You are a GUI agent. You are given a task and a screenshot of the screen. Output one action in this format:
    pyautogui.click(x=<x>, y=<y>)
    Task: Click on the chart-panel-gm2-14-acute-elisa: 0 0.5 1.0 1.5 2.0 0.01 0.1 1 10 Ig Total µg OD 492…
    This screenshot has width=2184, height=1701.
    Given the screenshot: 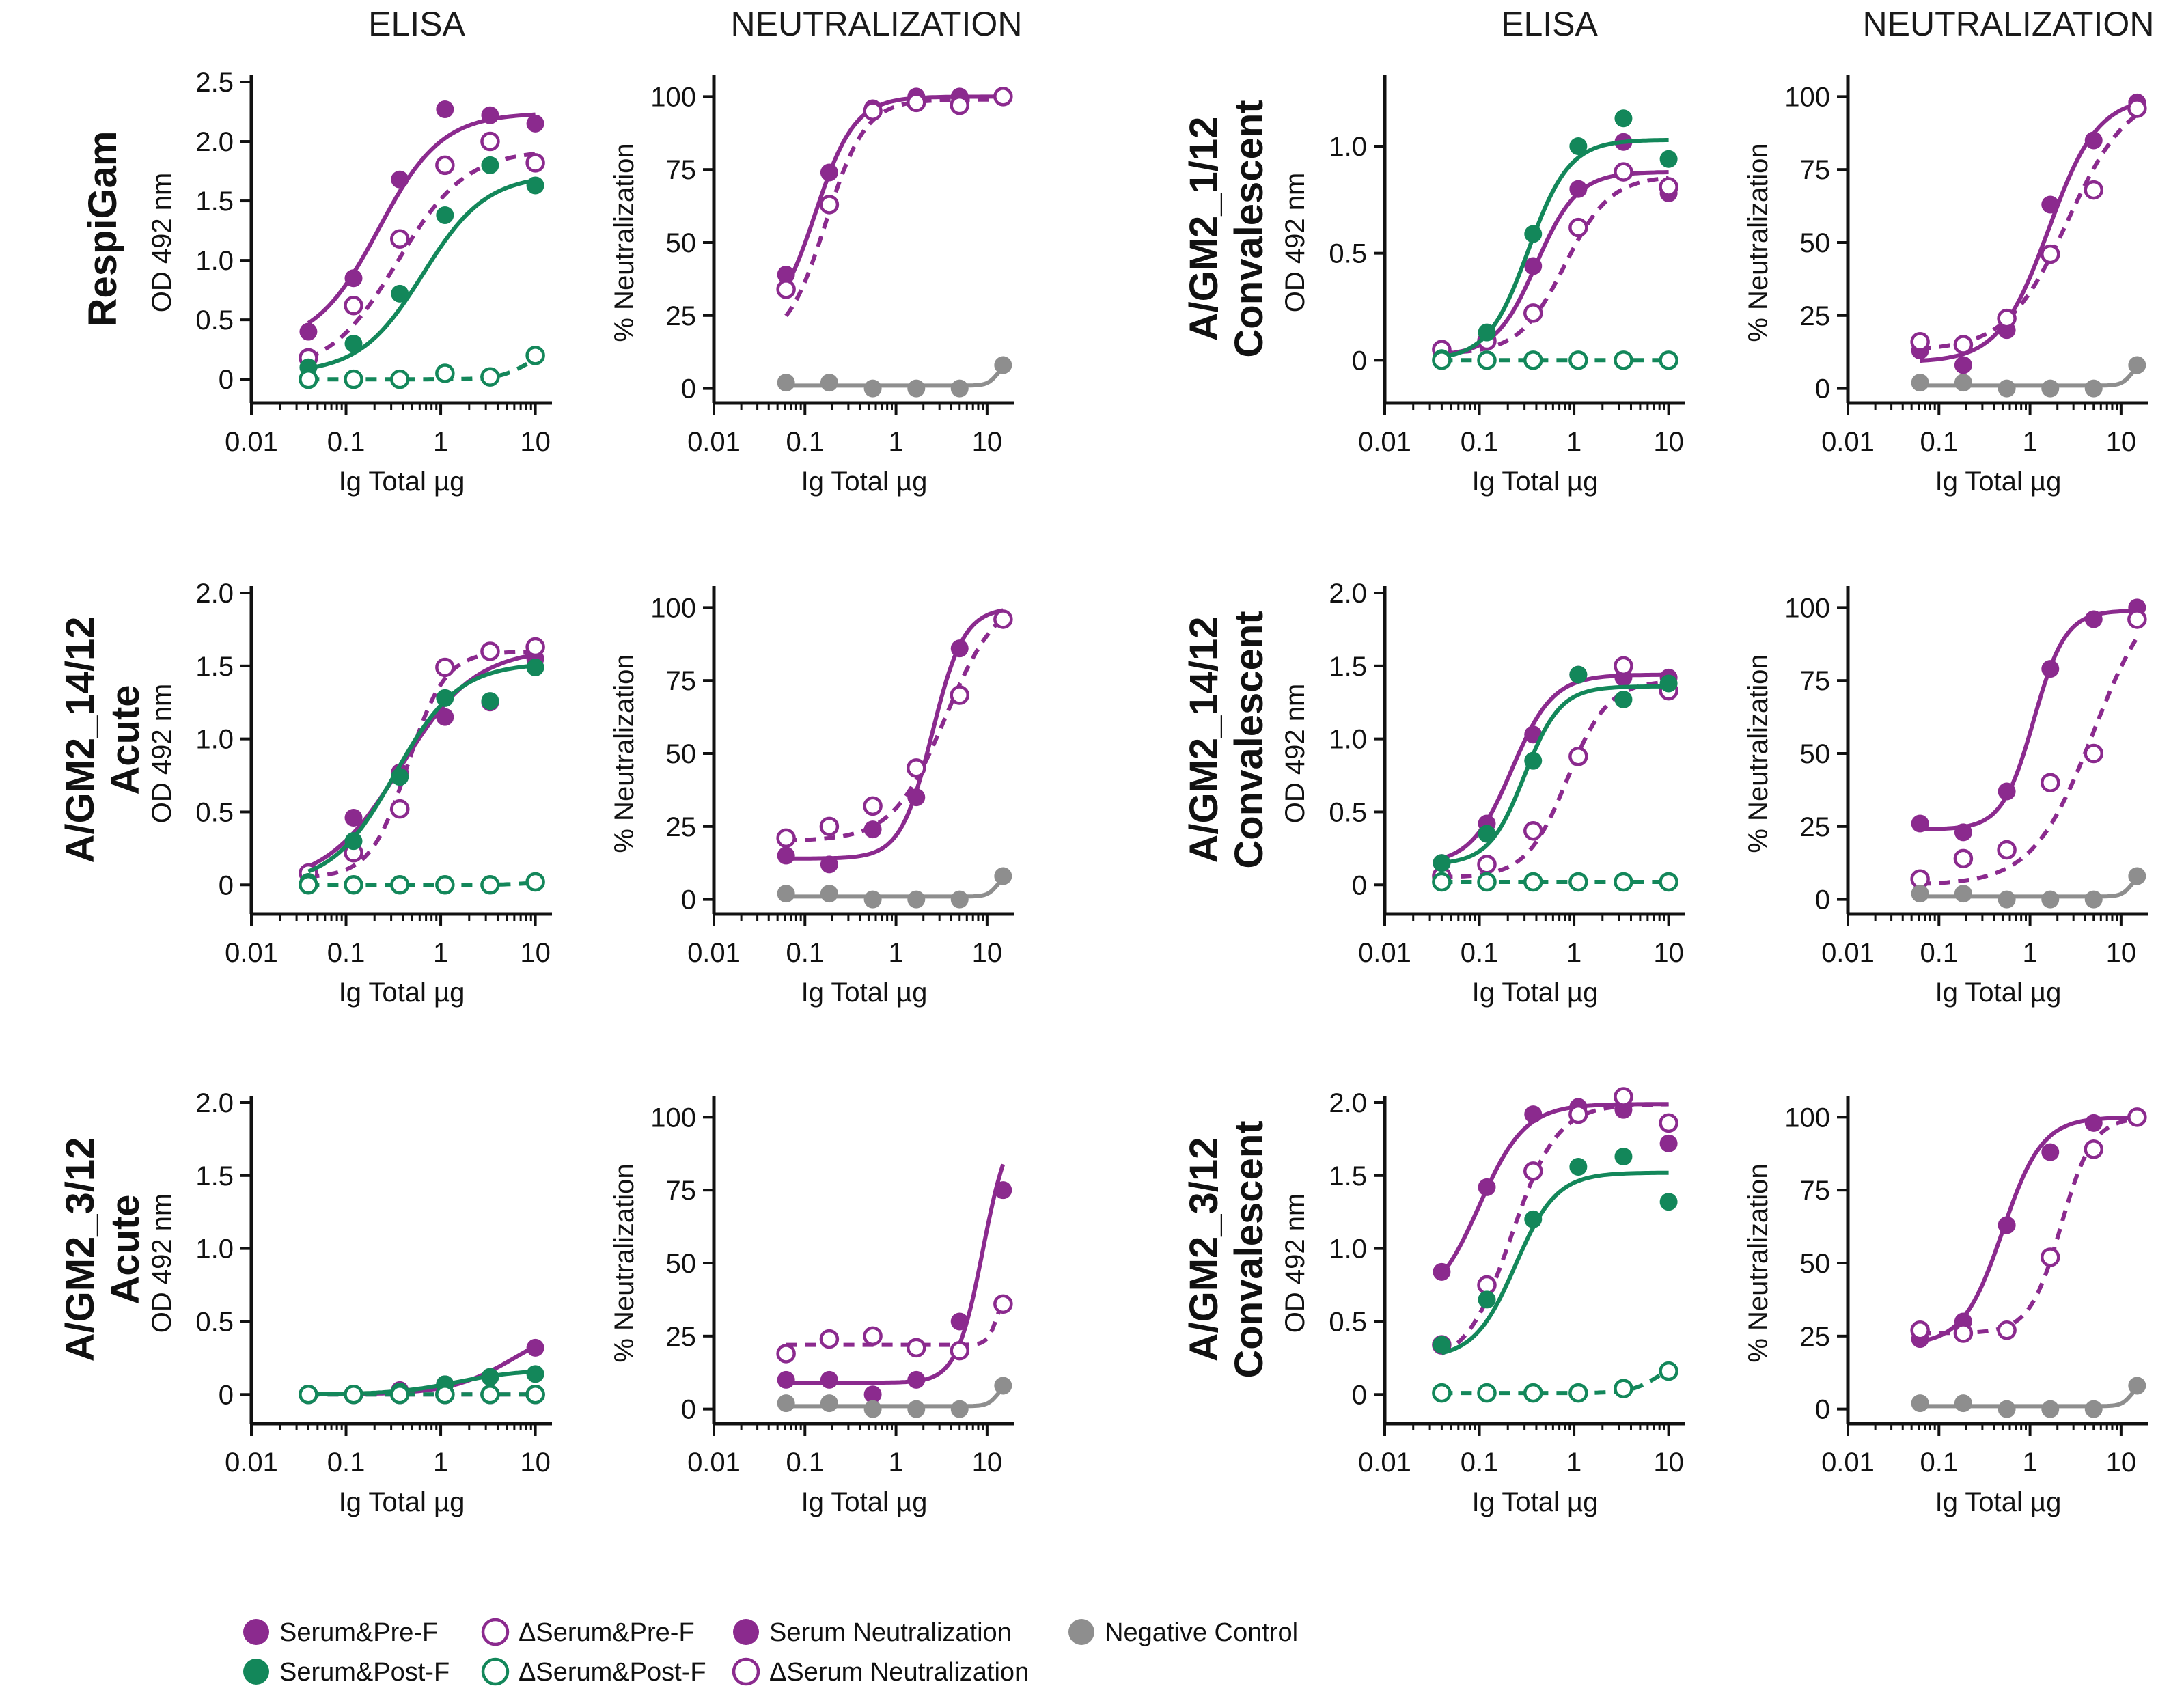 What is the action you would take?
    pyautogui.click(x=349, y=793)
    